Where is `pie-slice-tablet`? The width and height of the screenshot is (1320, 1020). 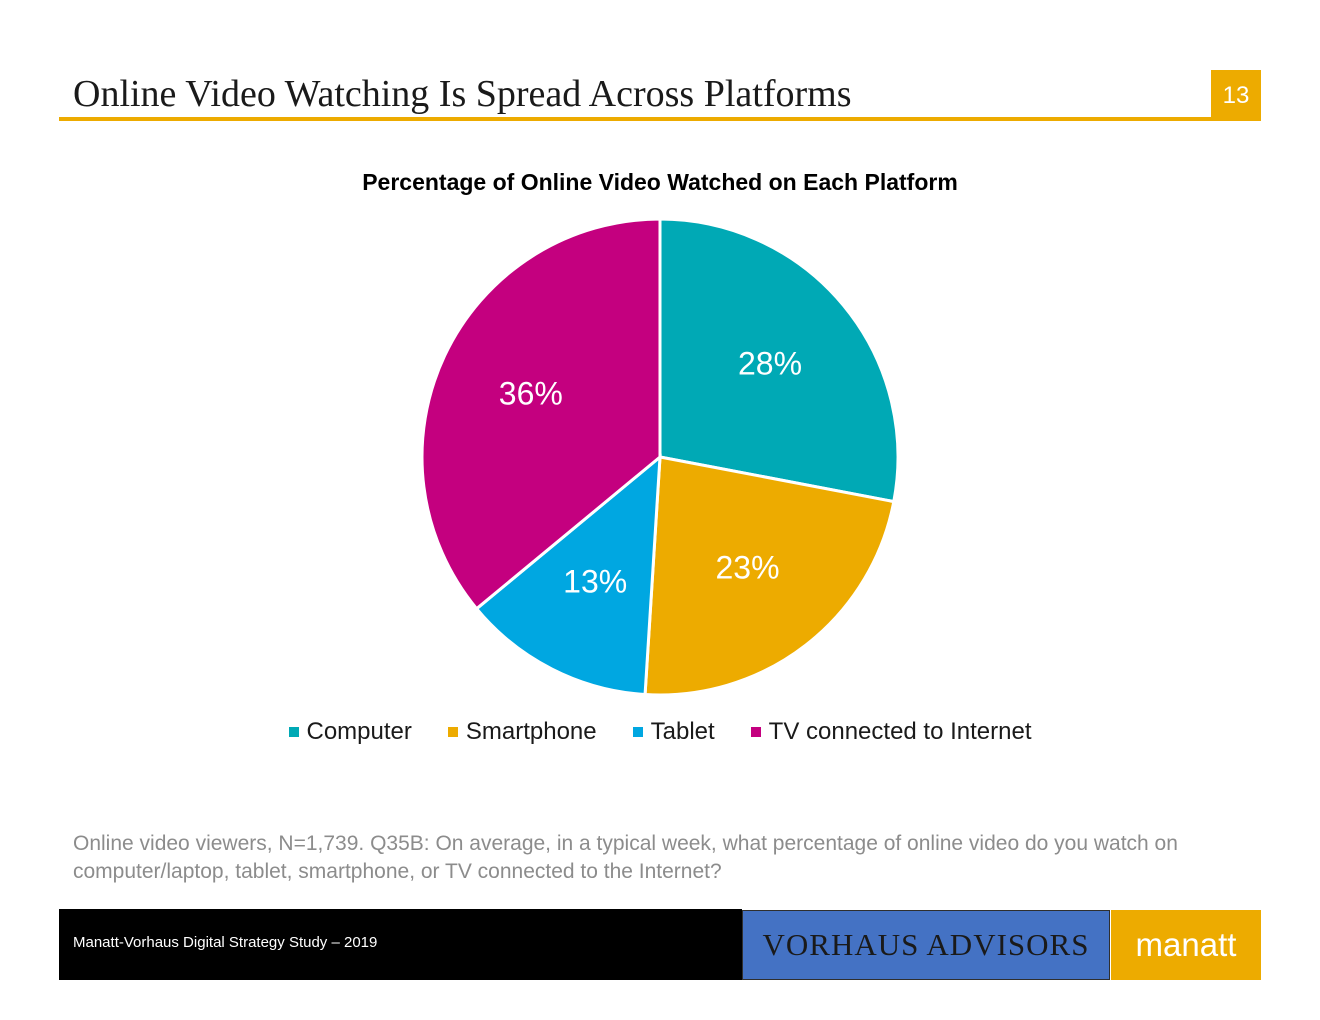 pie-slice-tablet is located at coordinates (568, 575).